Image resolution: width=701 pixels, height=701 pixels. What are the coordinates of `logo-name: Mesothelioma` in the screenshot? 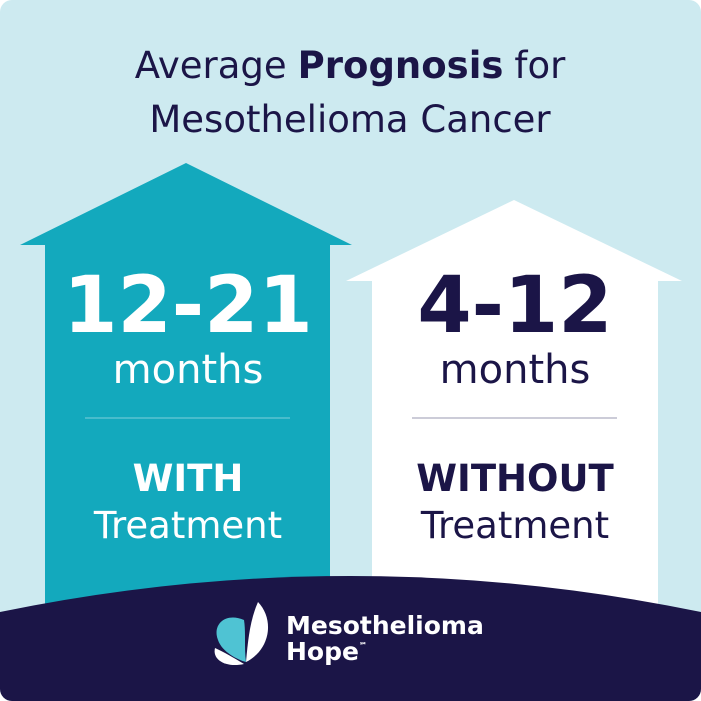 It's located at (385, 625).